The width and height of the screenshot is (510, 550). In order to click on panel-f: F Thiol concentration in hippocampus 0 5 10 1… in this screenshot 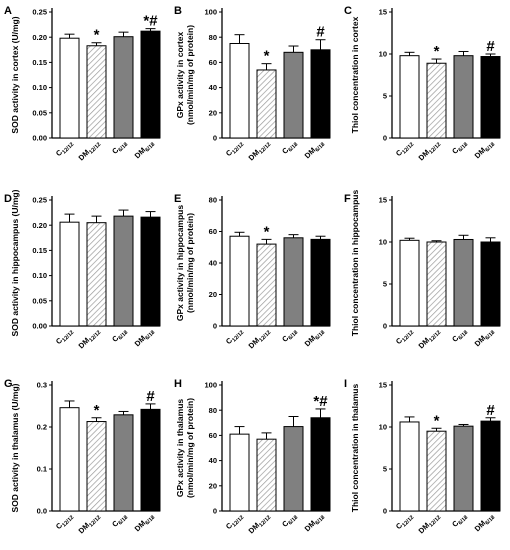, I will do `click(422, 271)`.